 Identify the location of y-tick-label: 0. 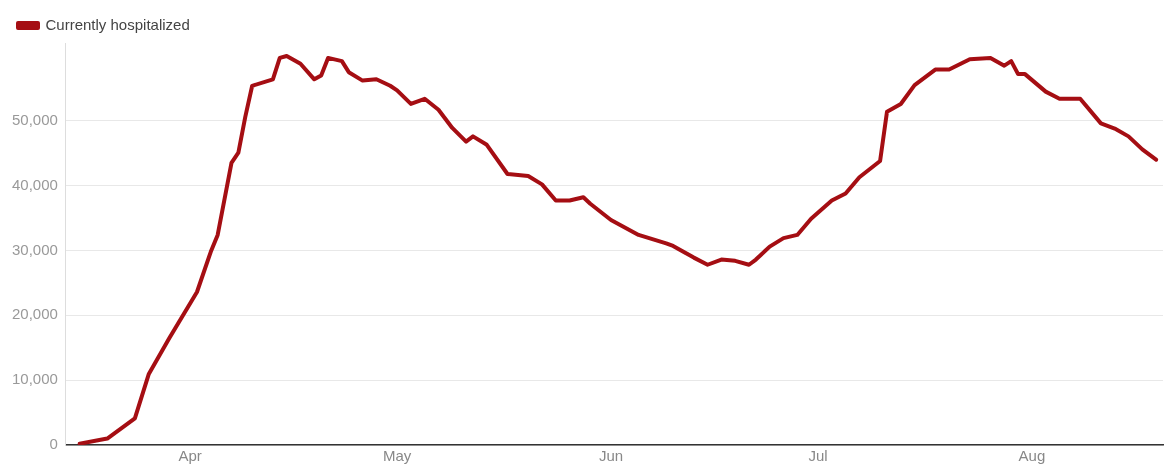
(53, 444).